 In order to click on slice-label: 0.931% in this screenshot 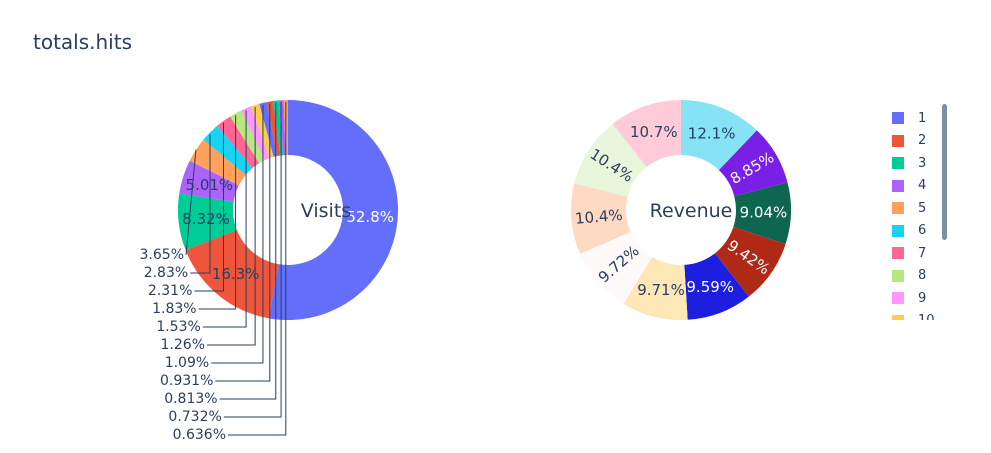, I will do `click(186, 381)`.